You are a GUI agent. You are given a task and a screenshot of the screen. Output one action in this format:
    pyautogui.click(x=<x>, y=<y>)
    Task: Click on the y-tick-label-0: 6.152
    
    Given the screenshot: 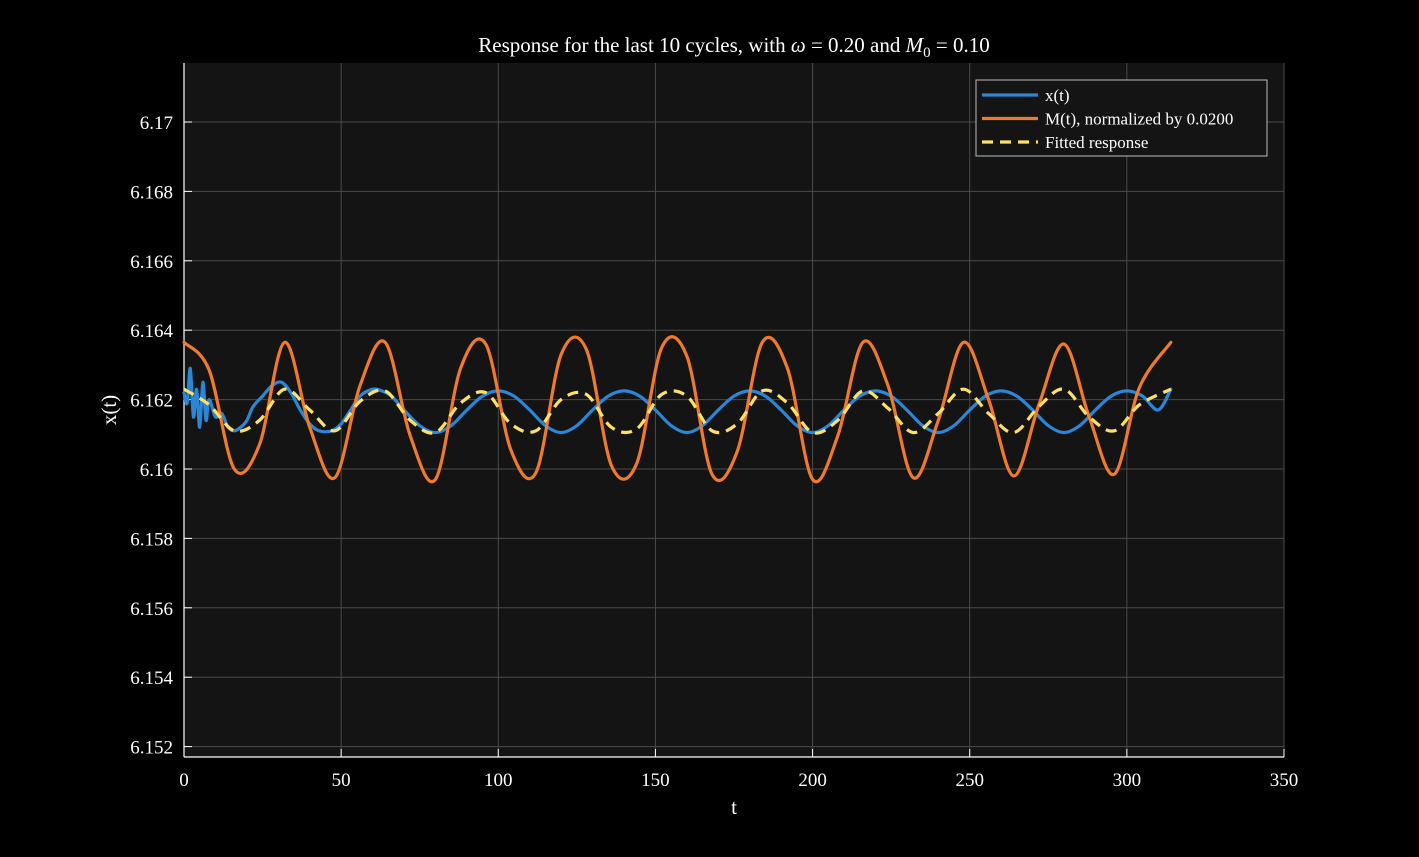 What is the action you would take?
    pyautogui.click(x=151, y=748)
    